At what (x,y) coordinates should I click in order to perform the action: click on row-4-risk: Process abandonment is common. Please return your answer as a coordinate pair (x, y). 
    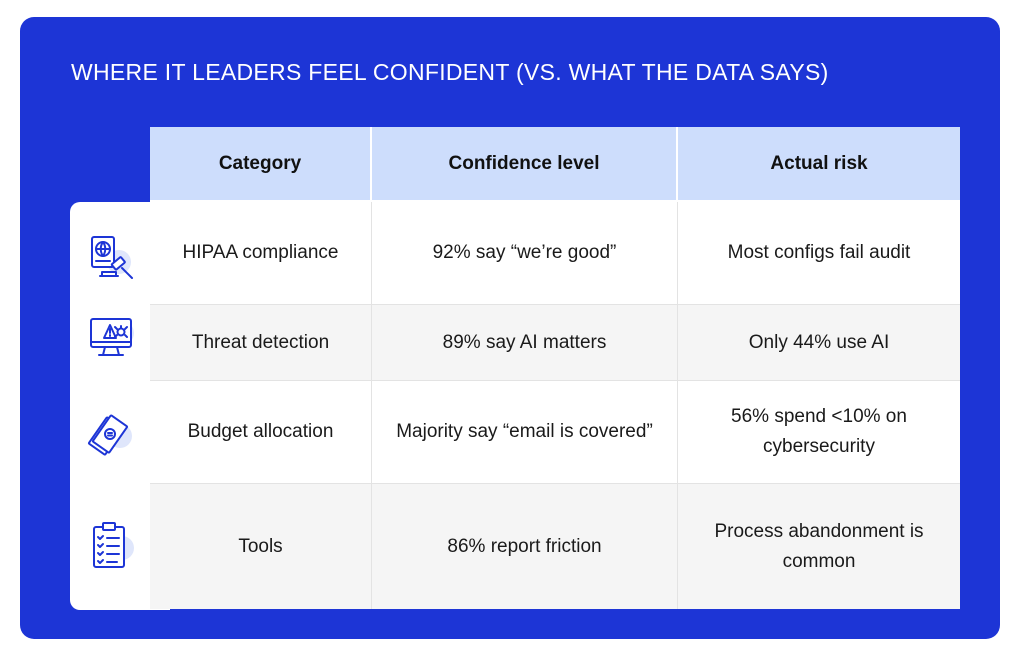
    Looking at the image, I should click on (819, 546).